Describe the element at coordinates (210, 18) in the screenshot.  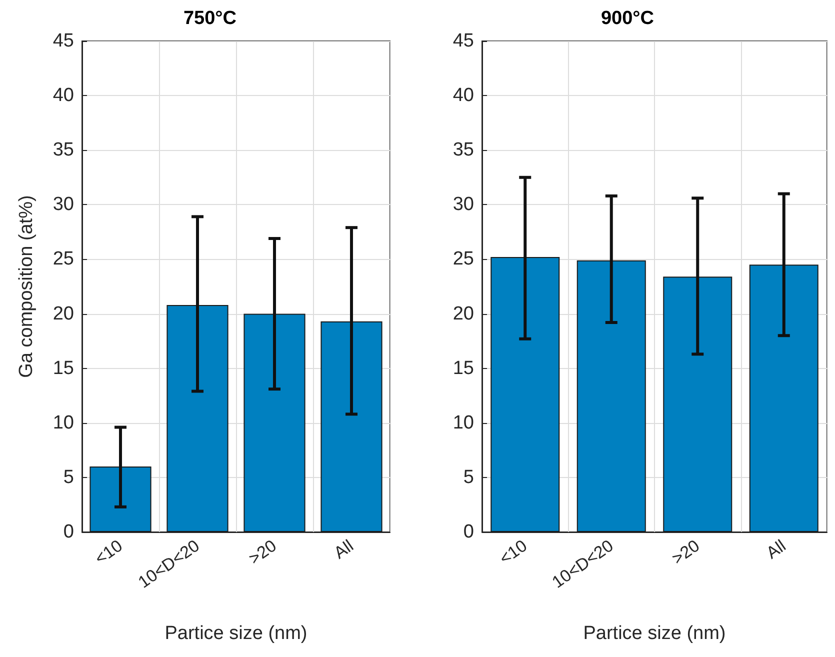
I see `chart-title: 750°C` at that location.